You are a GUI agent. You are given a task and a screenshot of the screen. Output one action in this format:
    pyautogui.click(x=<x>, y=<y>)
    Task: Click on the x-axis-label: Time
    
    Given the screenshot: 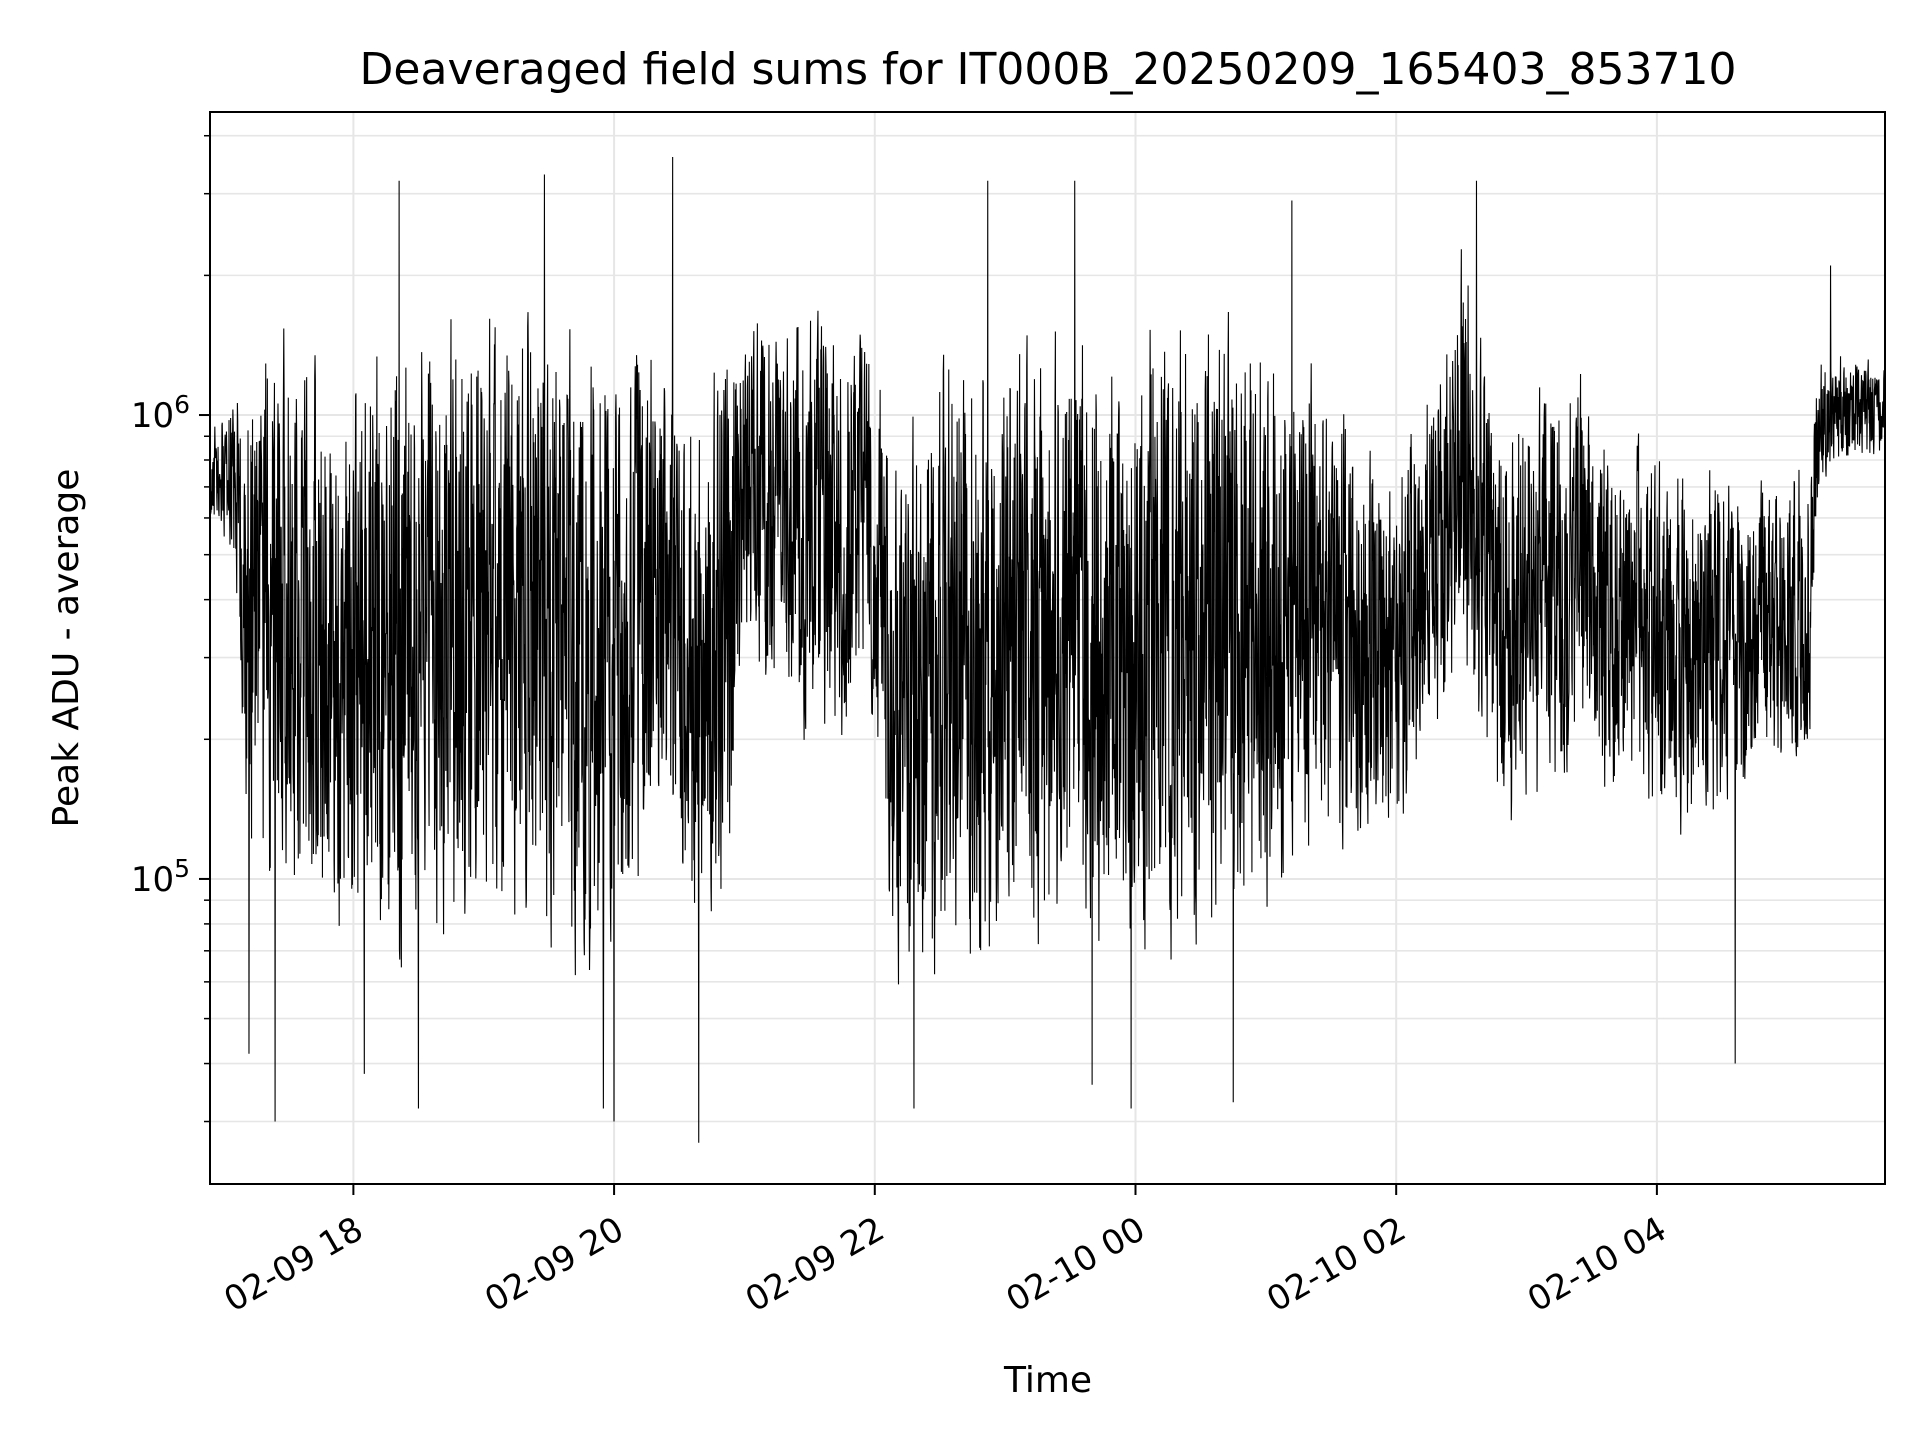 What is the action you would take?
    pyautogui.click(x=1047, y=1380)
    